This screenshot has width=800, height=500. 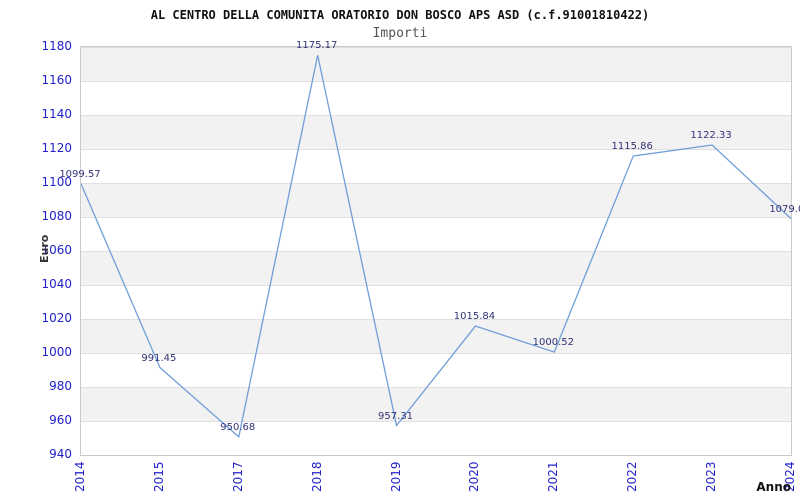 I want to click on y-axis-tick-label: 960, so click(x=60, y=420).